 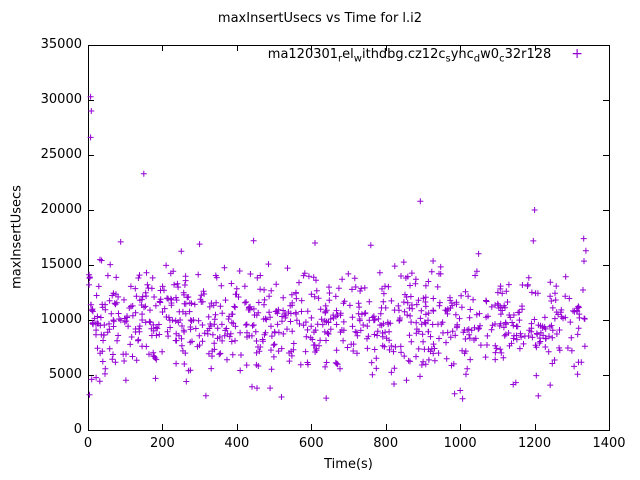 What do you see at coordinates (237, 443) in the screenshot?
I see `x-tick-label: 400` at bounding box center [237, 443].